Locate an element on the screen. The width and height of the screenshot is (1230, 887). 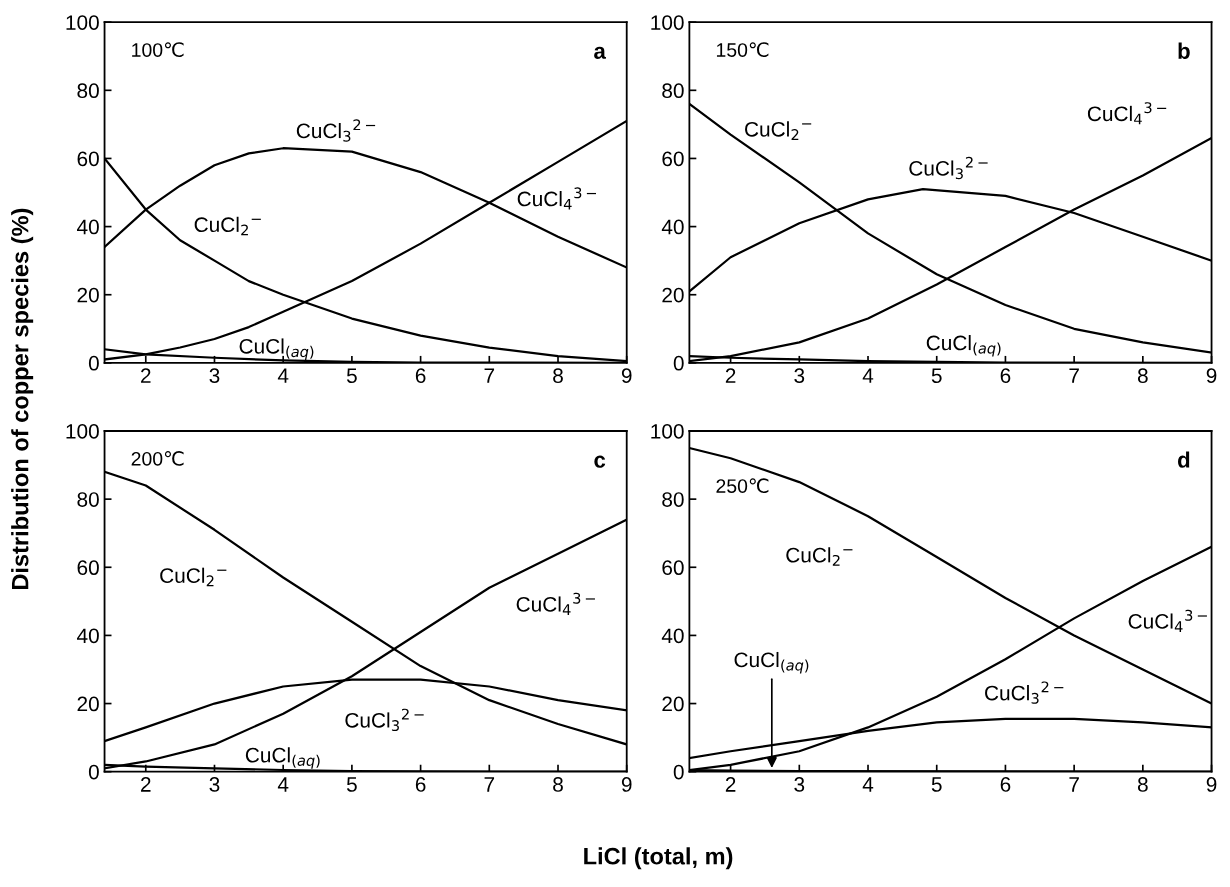
annotation: 250℃ is located at coordinates (742, 486).